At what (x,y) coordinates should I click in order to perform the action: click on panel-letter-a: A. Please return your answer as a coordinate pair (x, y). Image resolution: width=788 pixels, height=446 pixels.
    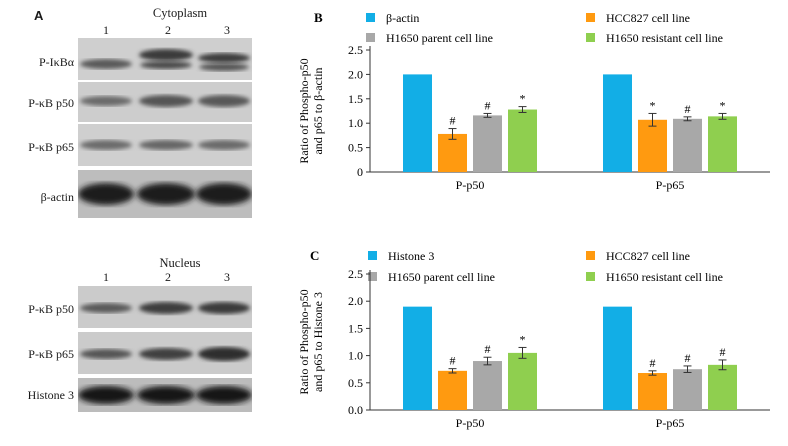
    Looking at the image, I should click on (39, 15).